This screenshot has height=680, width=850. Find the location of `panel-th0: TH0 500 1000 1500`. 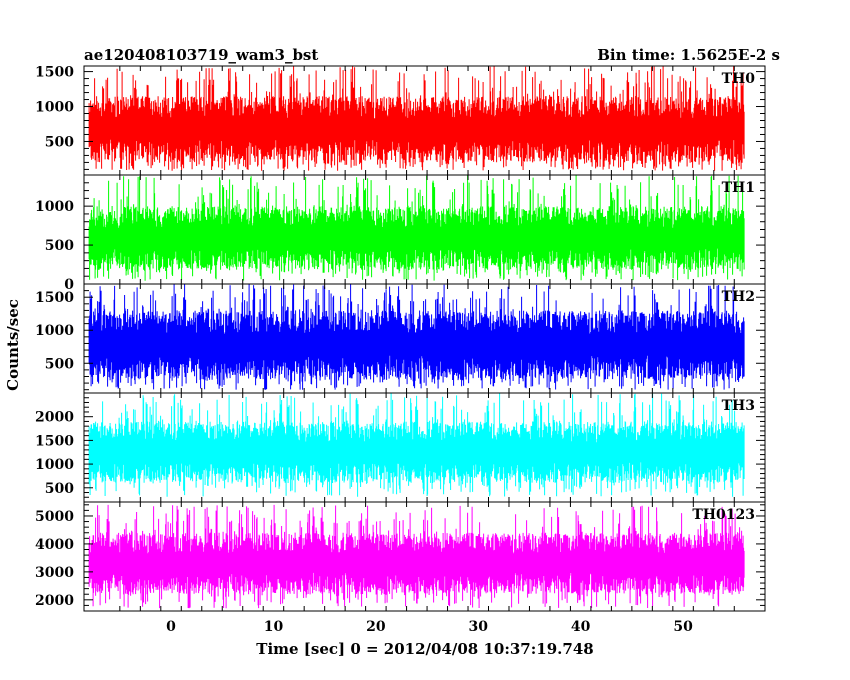

panel-th0: TH0 500 1000 1500 is located at coordinates (400, 120).